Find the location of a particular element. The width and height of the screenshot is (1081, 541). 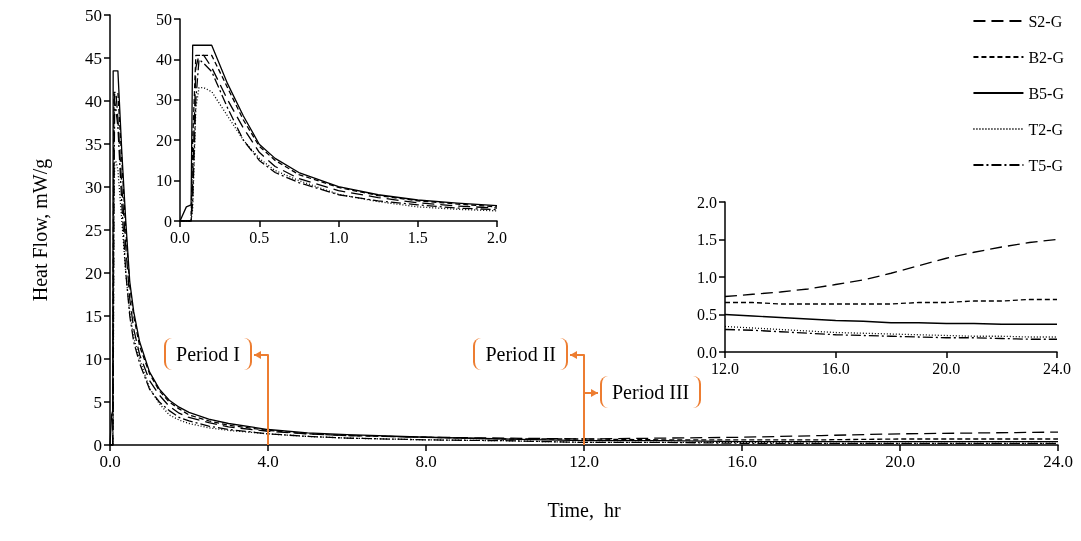

x-tick-label: 0.5 is located at coordinates (259, 237).